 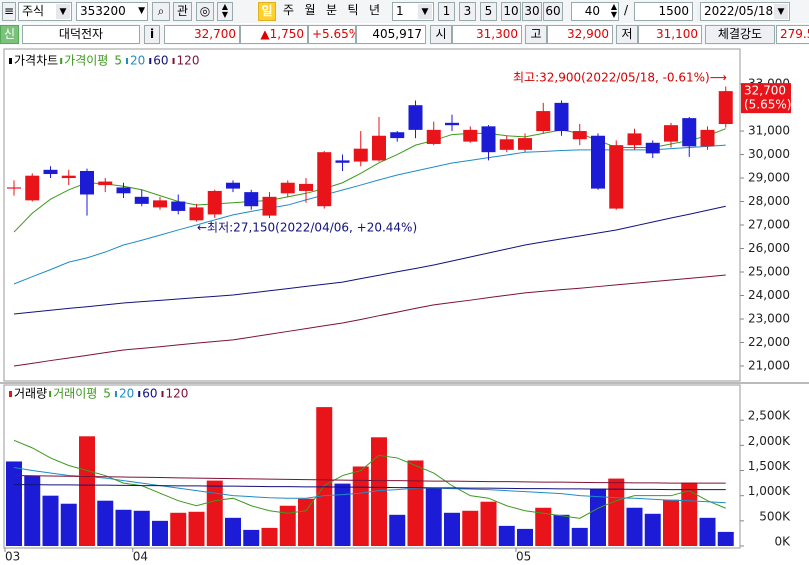 I want to click on high: 32,900, so click(x=580, y=34).